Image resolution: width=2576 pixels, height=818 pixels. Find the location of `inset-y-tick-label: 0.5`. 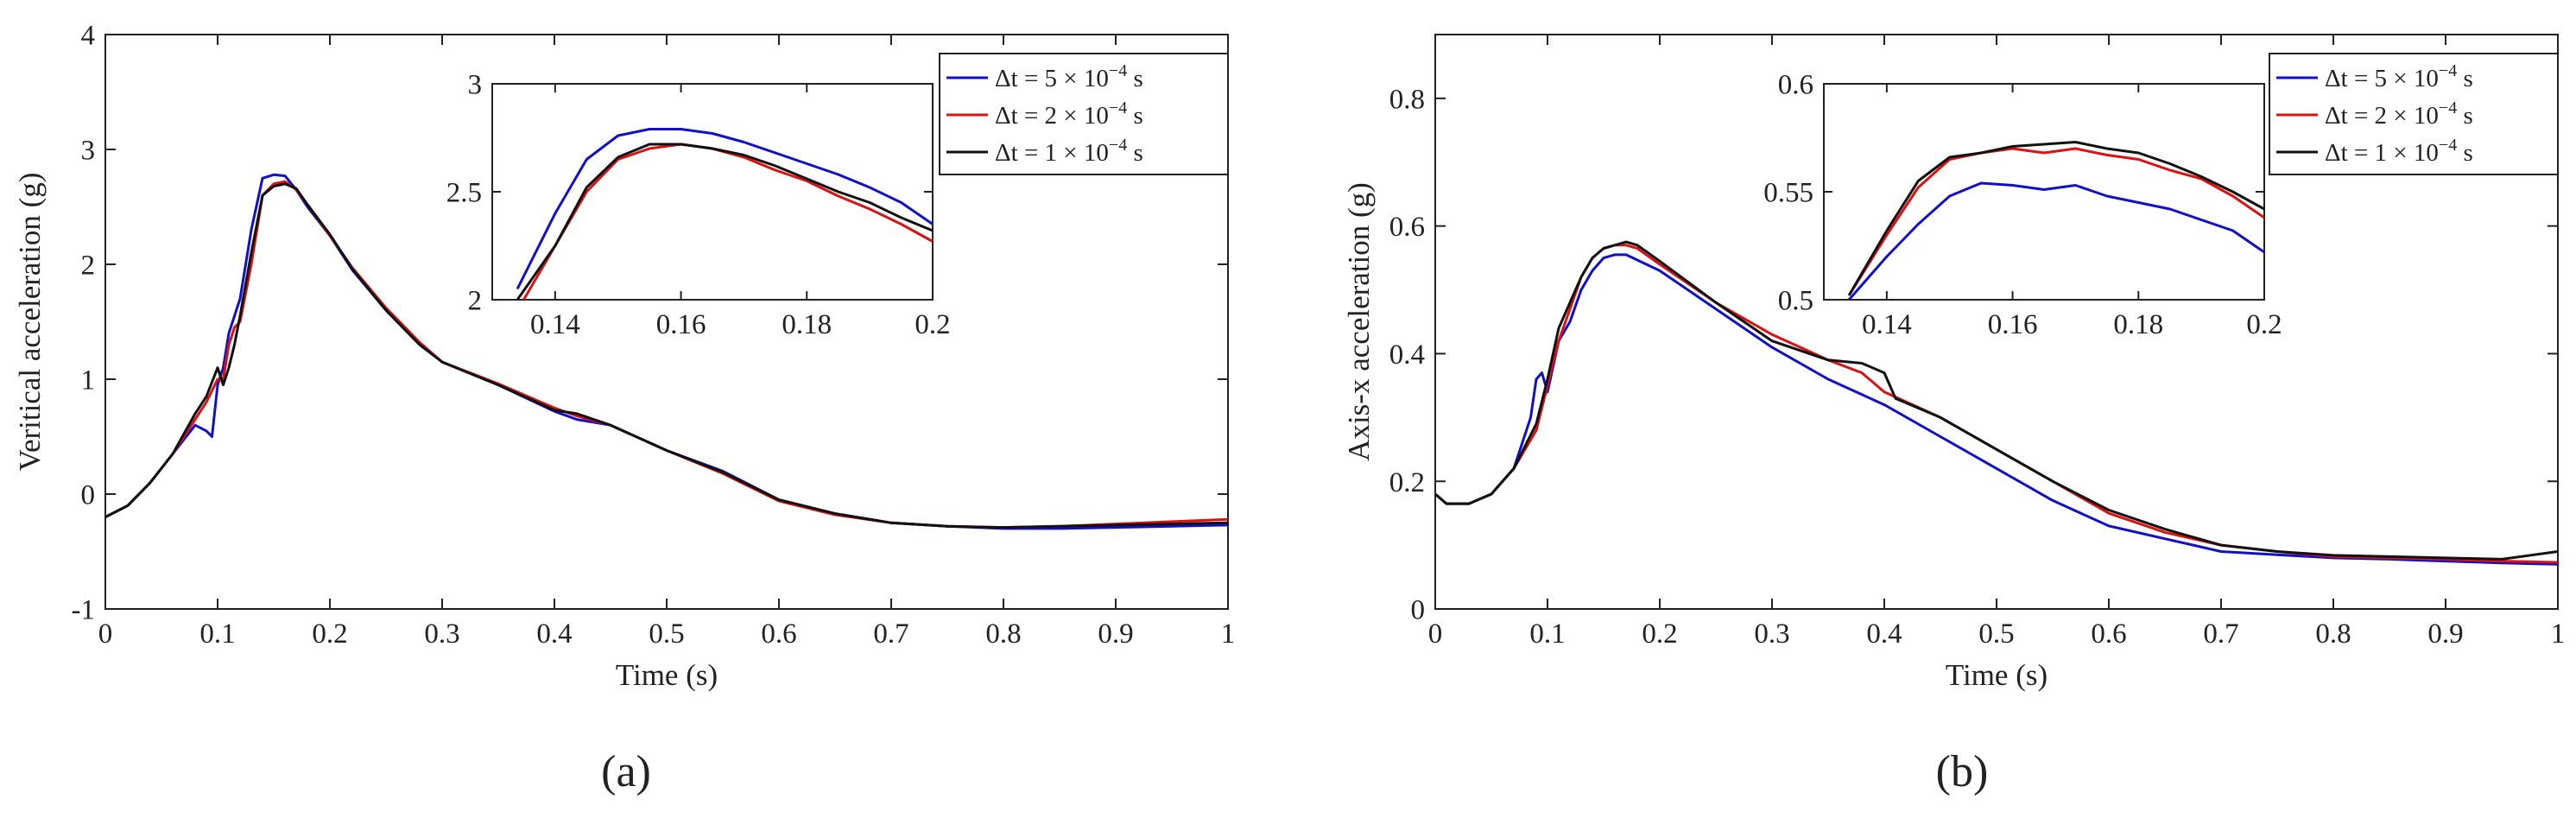

inset-y-tick-label: 0.5 is located at coordinates (1795, 301).